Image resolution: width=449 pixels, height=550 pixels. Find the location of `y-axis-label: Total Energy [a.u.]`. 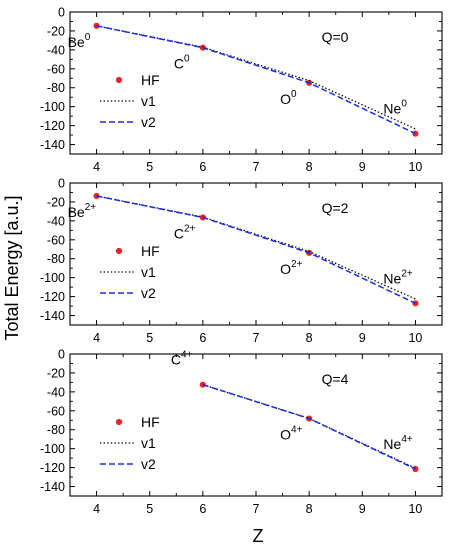

y-axis-label: Total Energy [a.u.] is located at coordinates (12, 267).